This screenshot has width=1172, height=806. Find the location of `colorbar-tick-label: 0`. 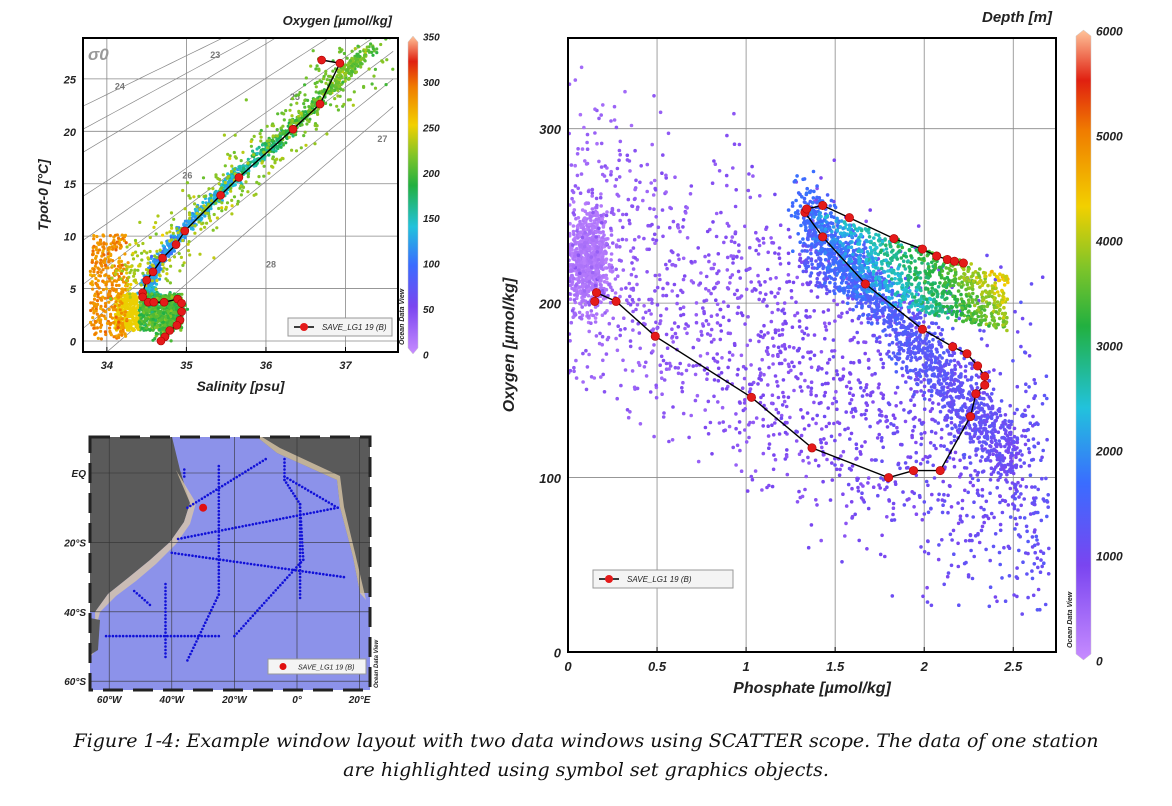

colorbar-tick-label: 0 is located at coordinates (426, 356).